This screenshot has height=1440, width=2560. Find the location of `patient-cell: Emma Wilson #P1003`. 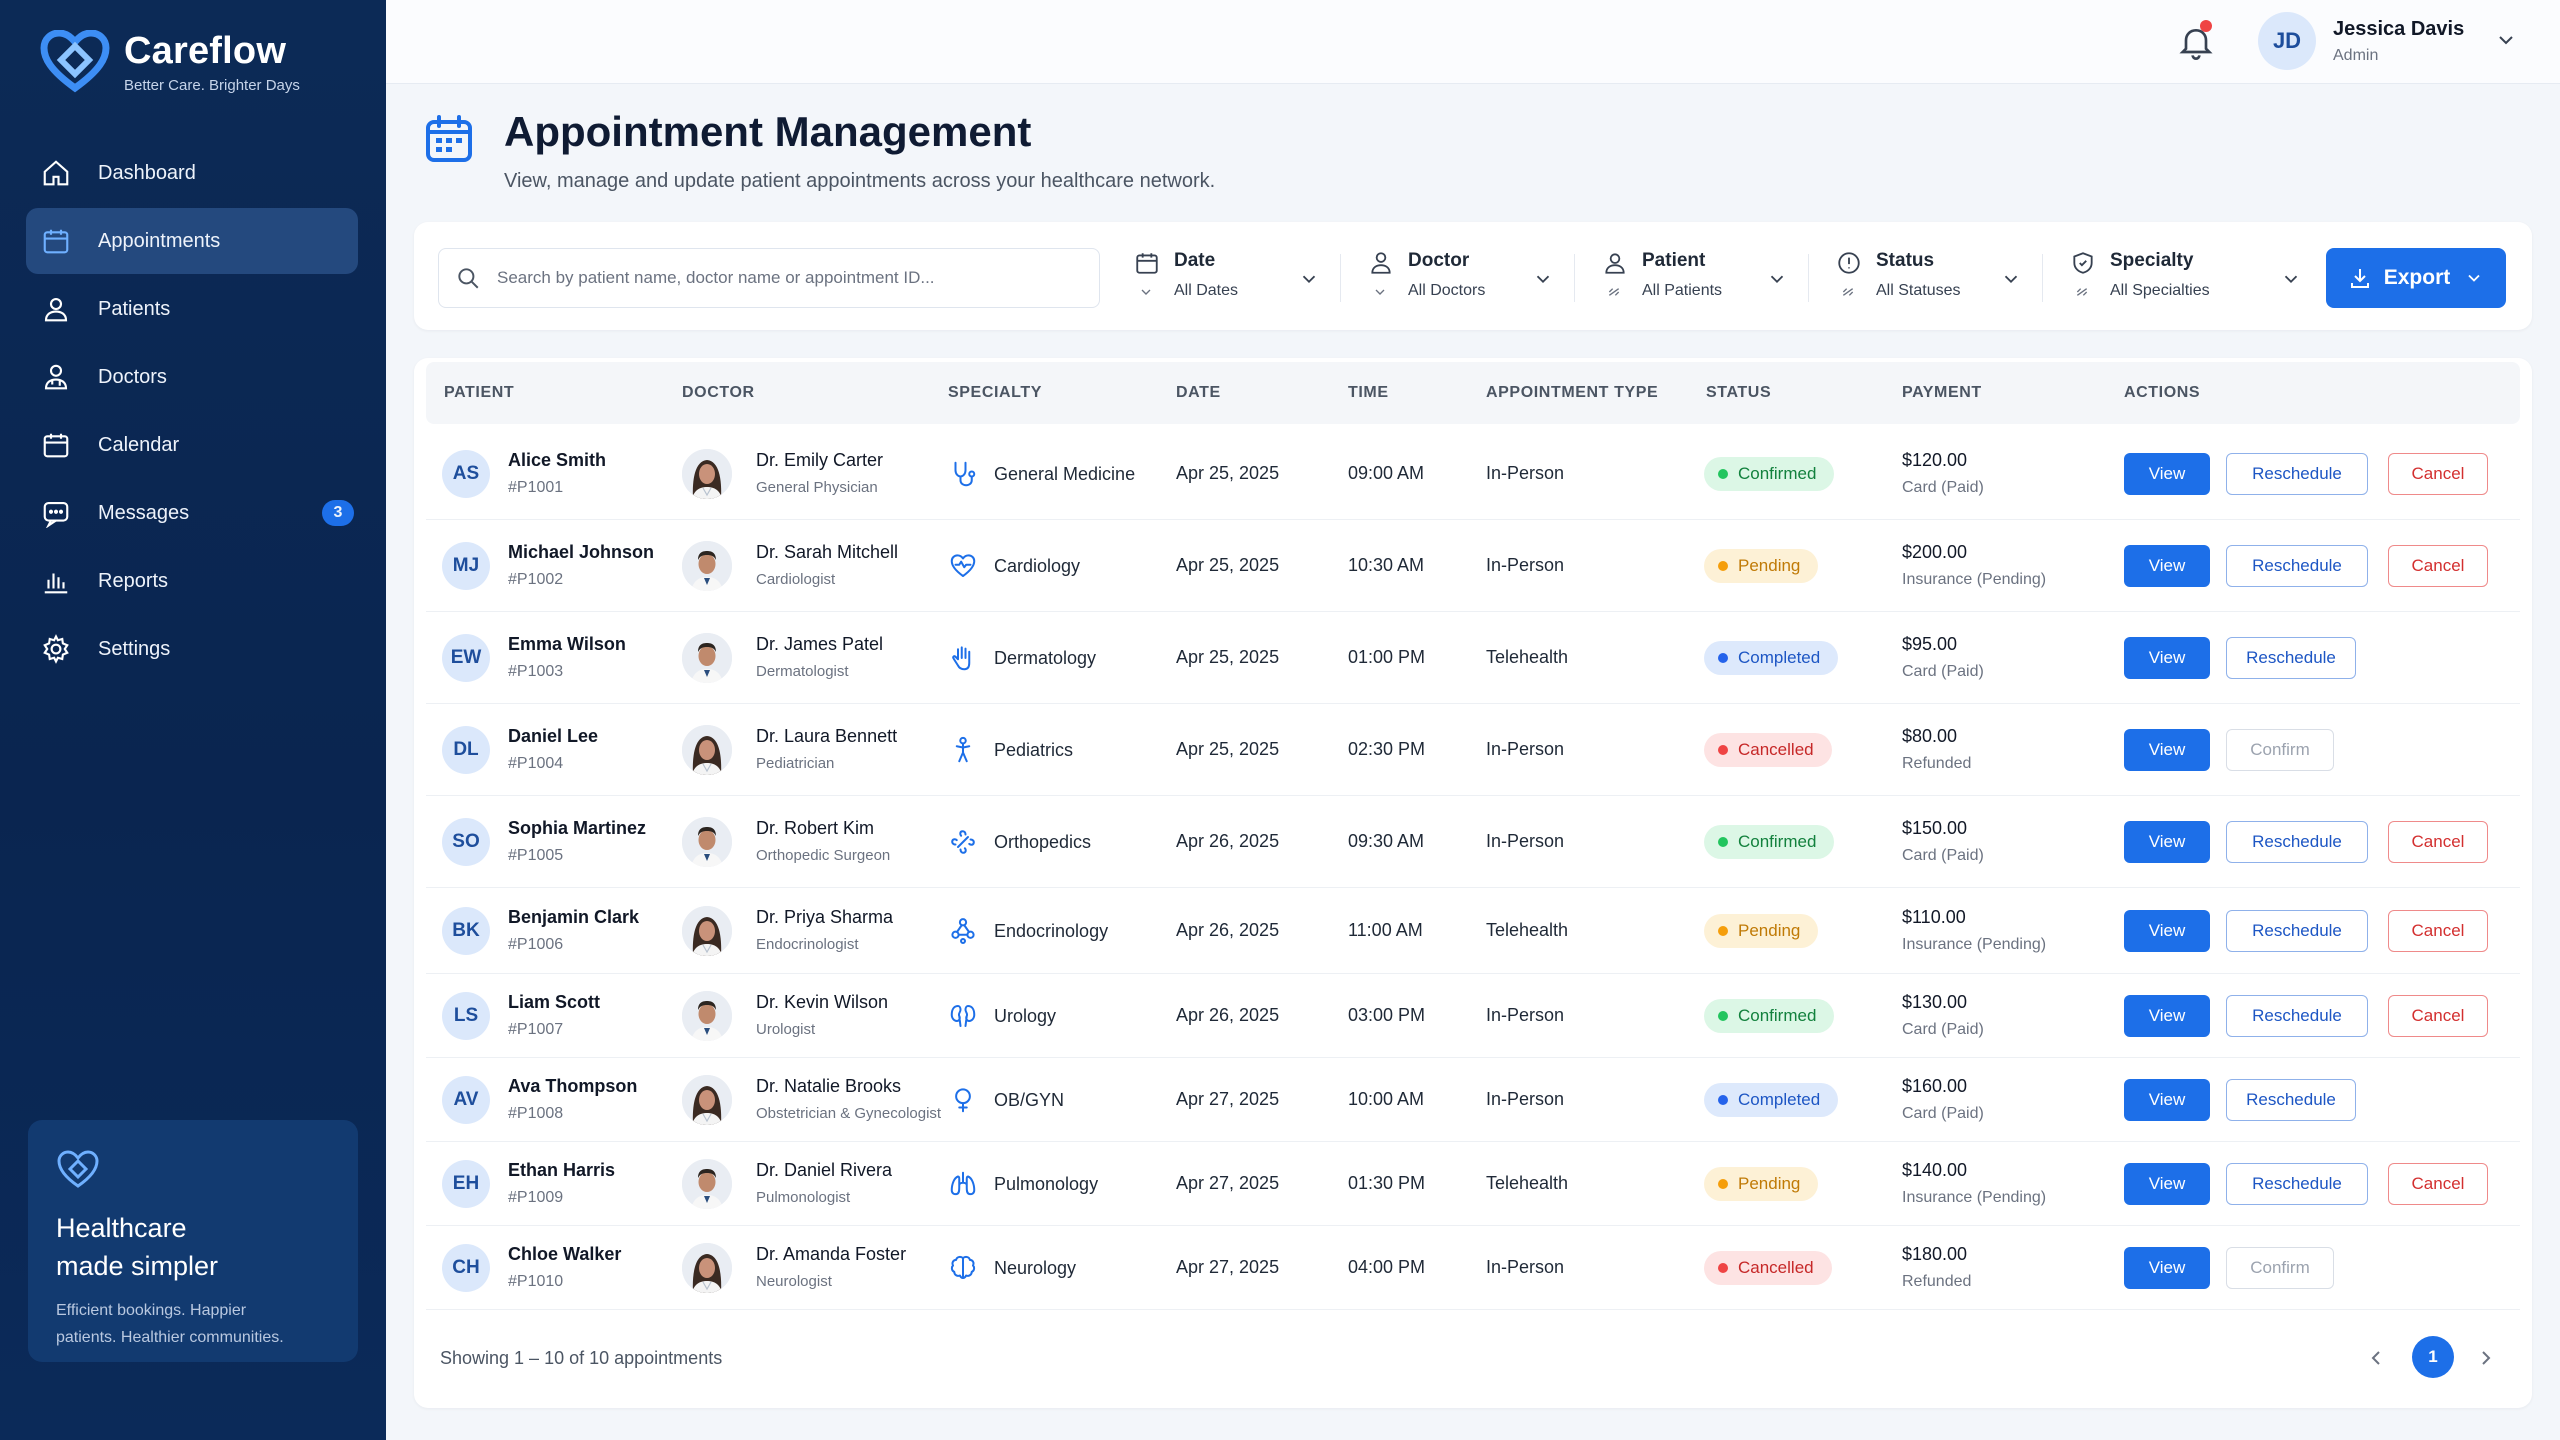

patient-cell: Emma Wilson #P1003 is located at coordinates (567, 657).